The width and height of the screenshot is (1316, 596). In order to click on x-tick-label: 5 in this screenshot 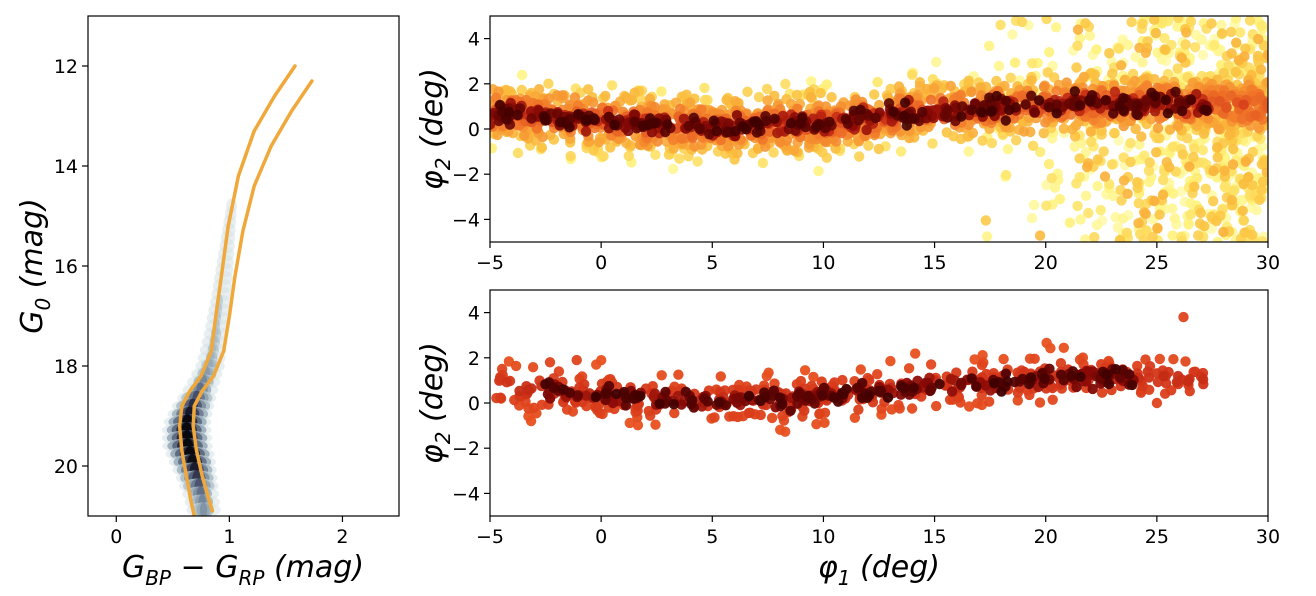, I will do `click(712, 537)`.